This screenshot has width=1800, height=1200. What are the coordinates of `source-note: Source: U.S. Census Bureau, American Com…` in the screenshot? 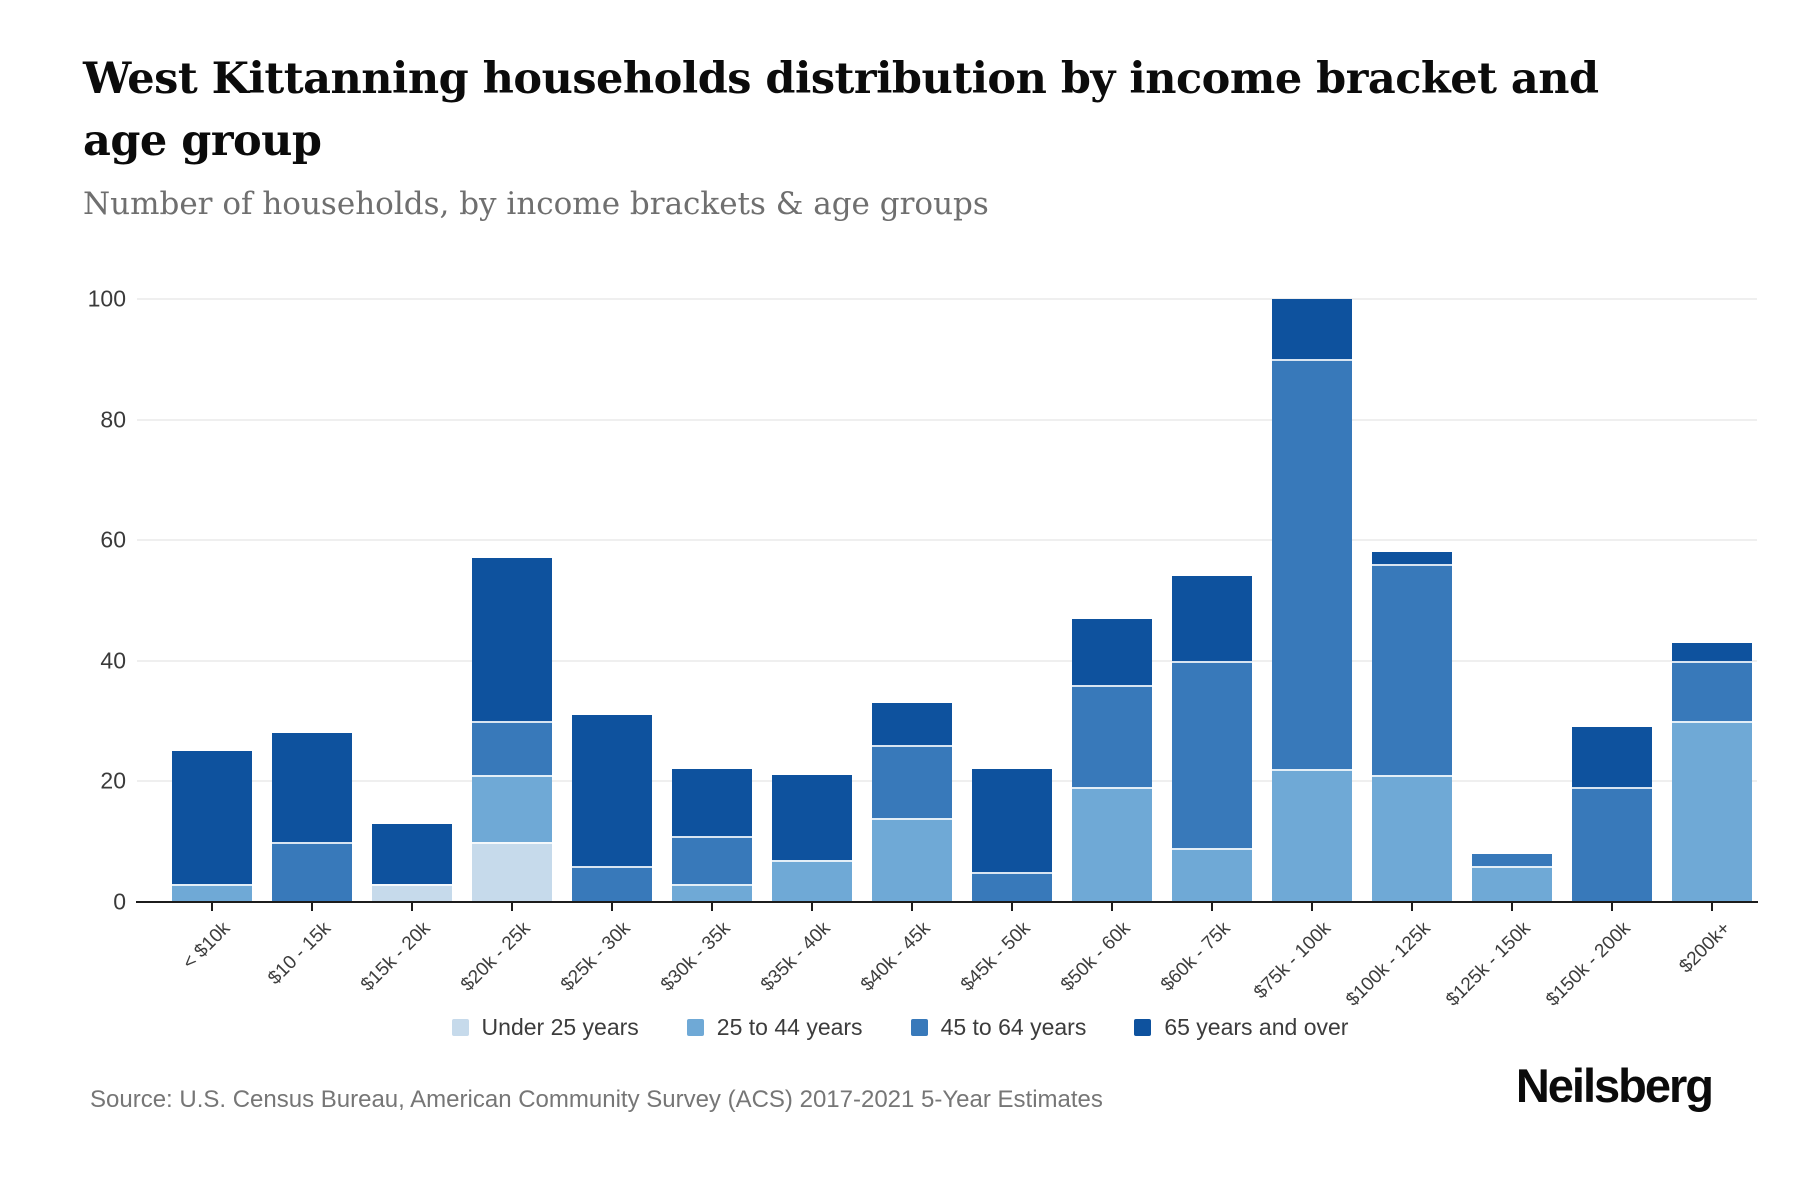 It's located at (596, 1099).